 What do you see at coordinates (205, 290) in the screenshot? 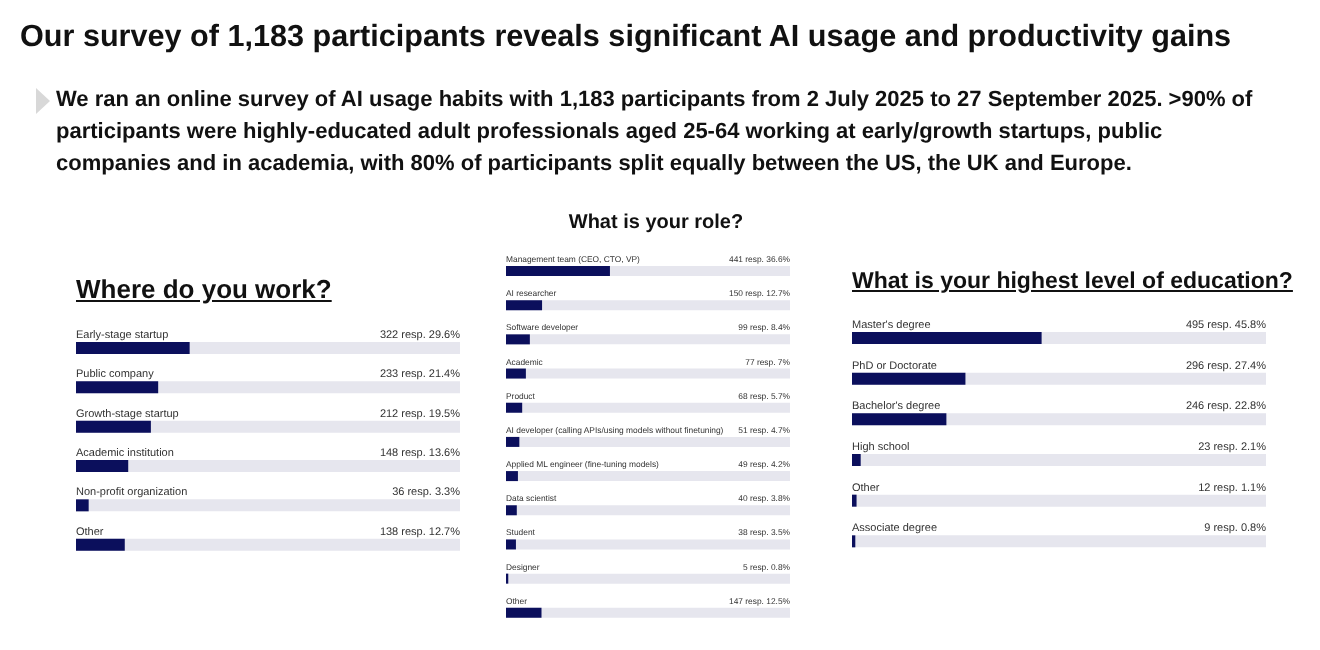
I see `chart-title: Where do you work?` at bounding box center [205, 290].